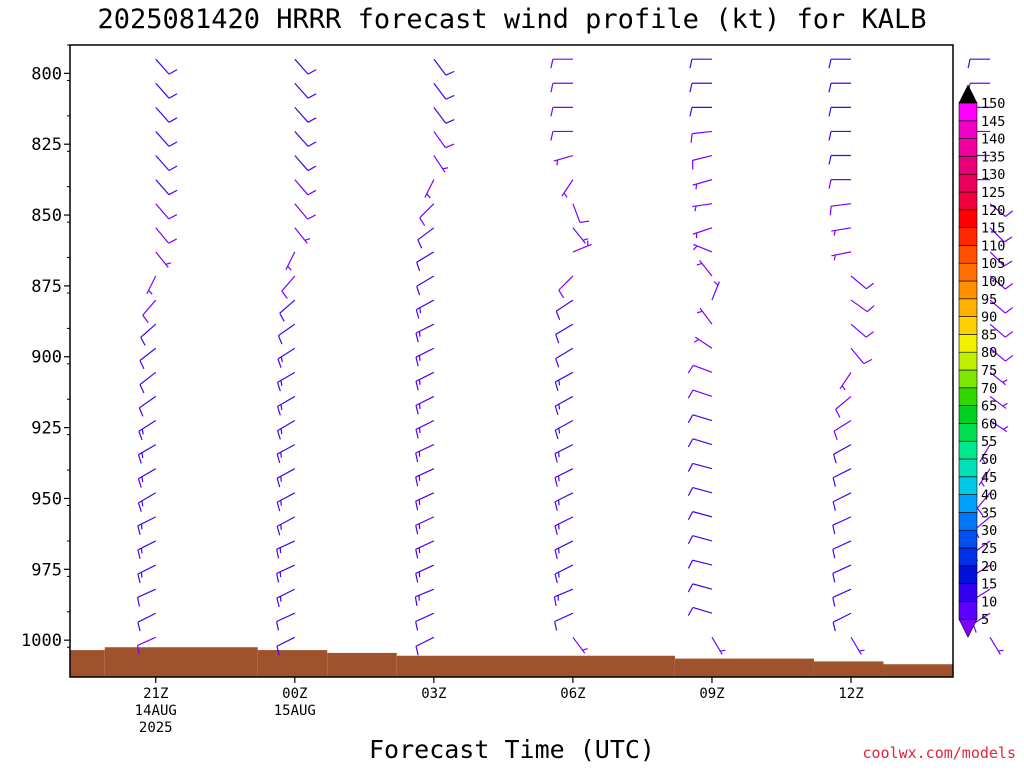 The image size is (1024, 770). I want to click on y-tick-label-850: 850, so click(46, 216).